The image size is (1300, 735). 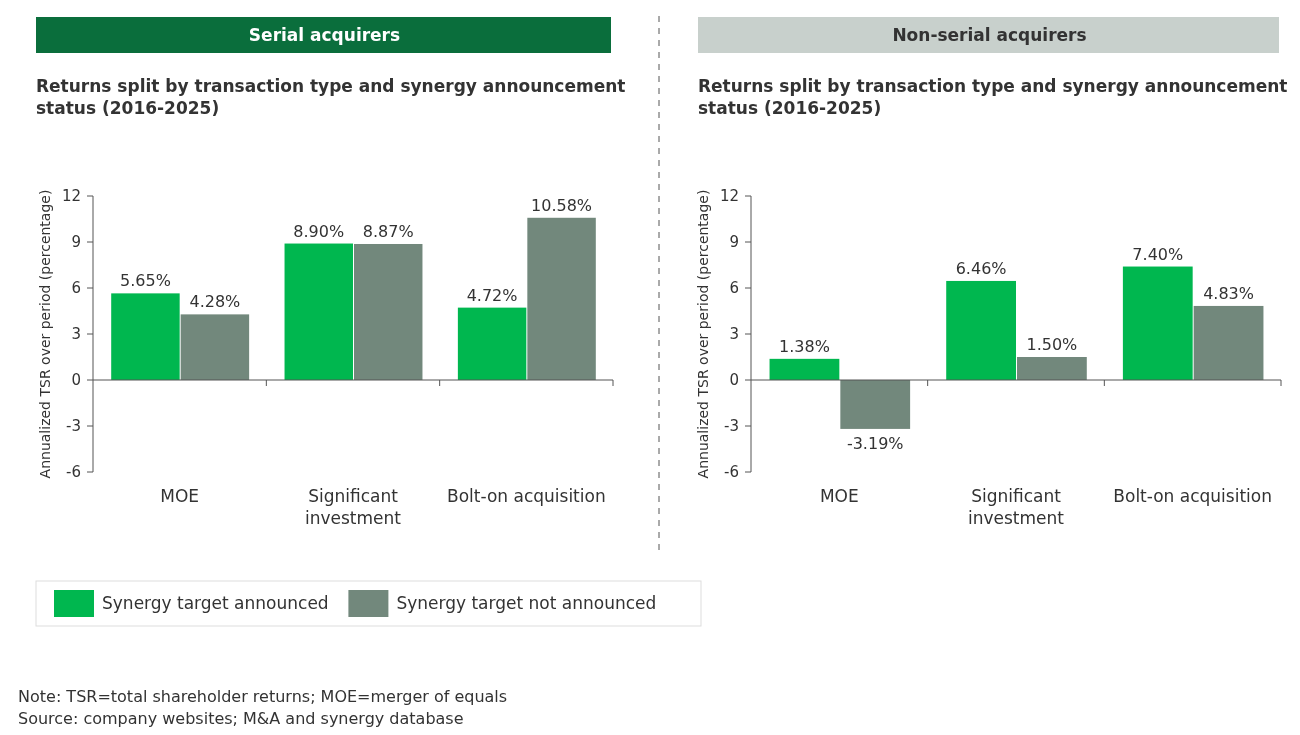 I want to click on data-label: 10.58%, so click(x=562, y=205).